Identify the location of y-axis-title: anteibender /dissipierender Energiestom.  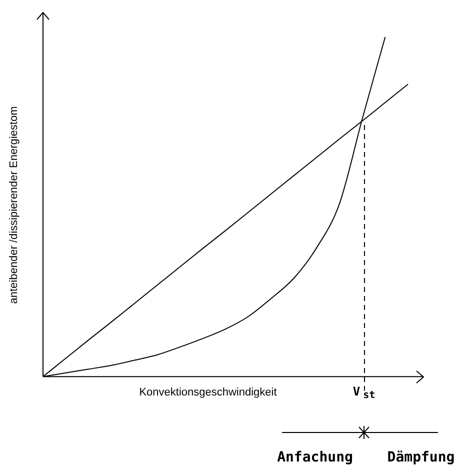
(14, 205).